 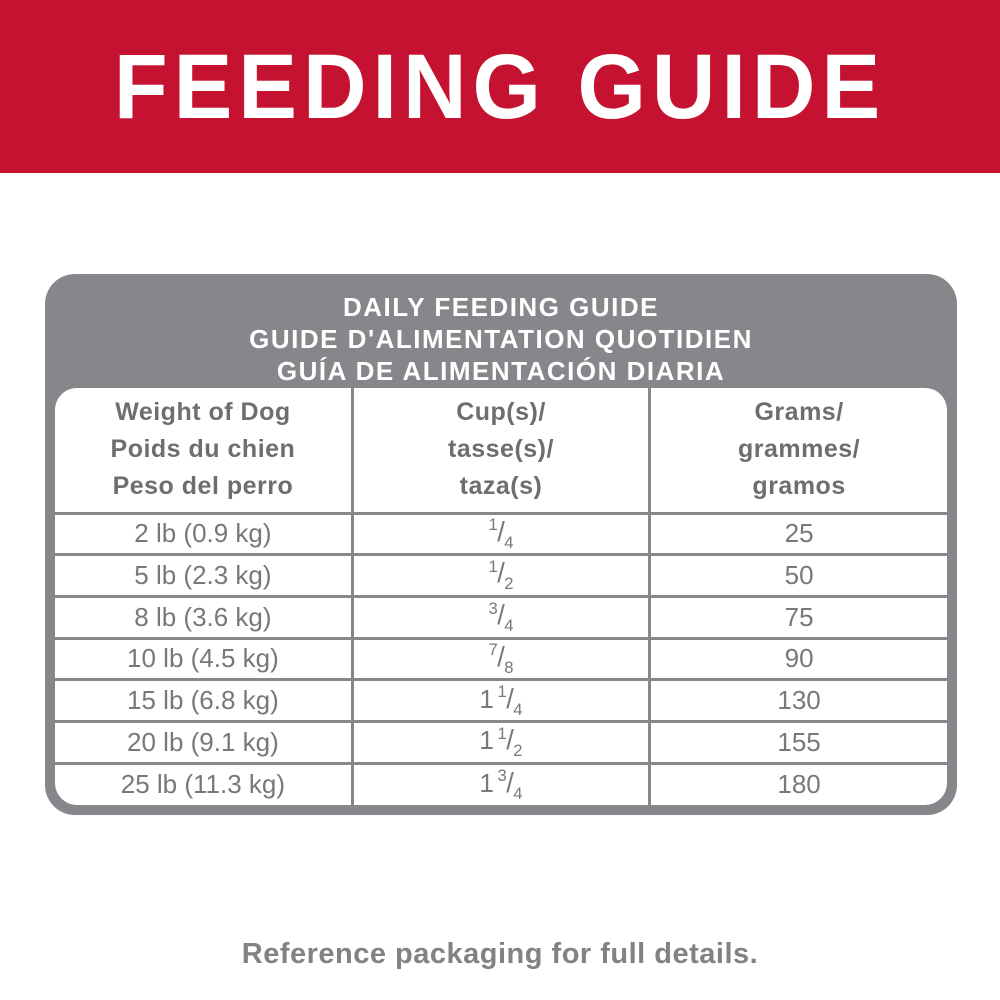 I want to click on grams-cell: 130, so click(x=797, y=700).